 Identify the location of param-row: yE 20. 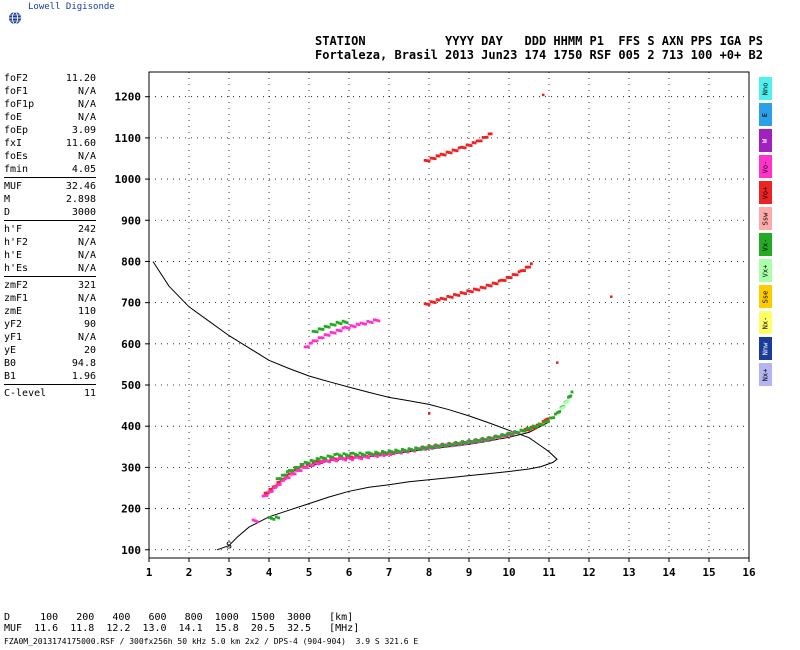
(50, 350).